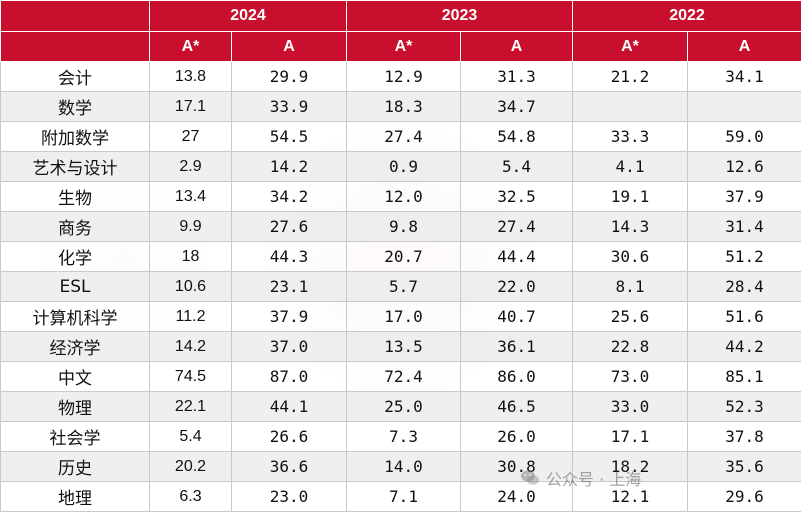 The image size is (801, 515). Describe the element at coordinates (190, 496) in the screenshot. I see `value-cell-2024-astar: 6.3` at that location.